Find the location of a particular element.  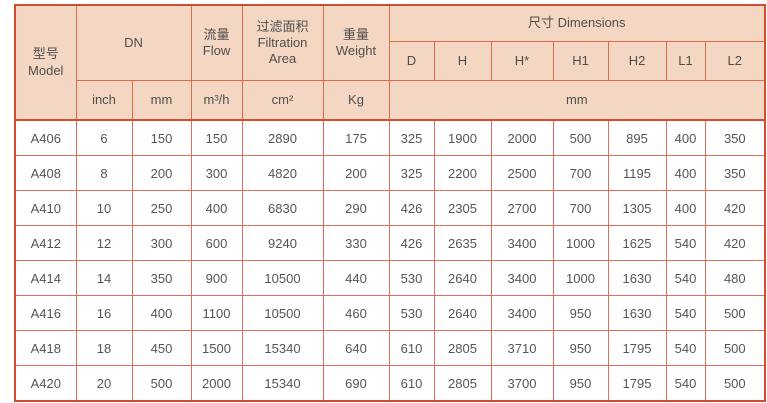

value-cell: 1900 is located at coordinates (462, 137).